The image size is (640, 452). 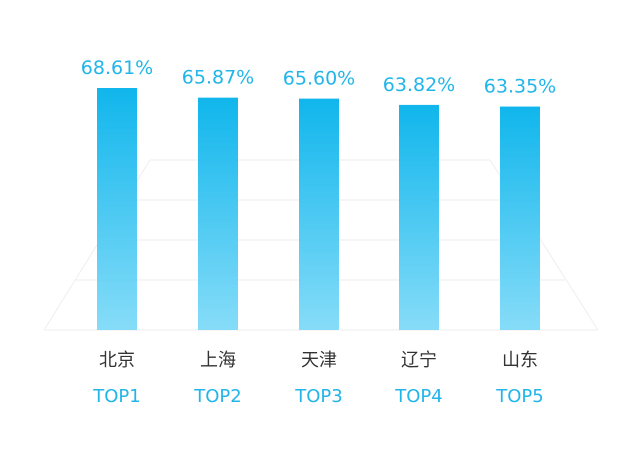 What do you see at coordinates (218, 78) in the screenshot?
I see `value-label-2: 65.87%` at bounding box center [218, 78].